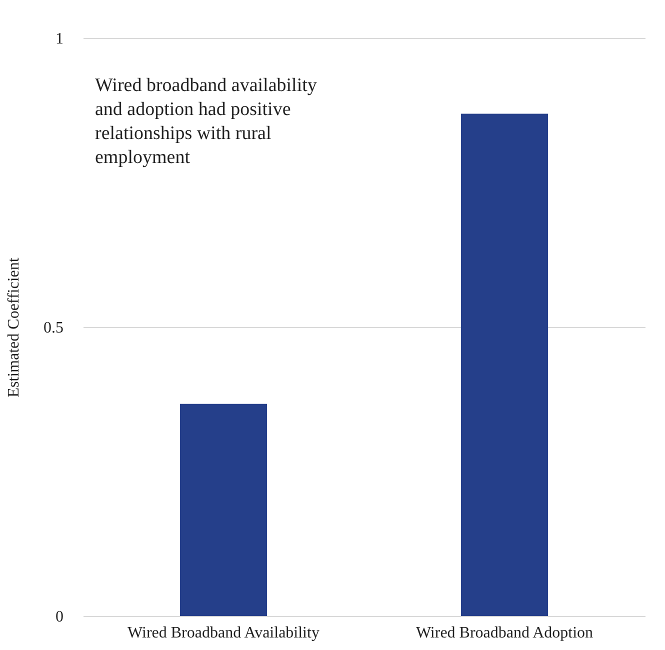  I want to click on x-tick-label: Wired Broadband Adoption, so click(505, 633).